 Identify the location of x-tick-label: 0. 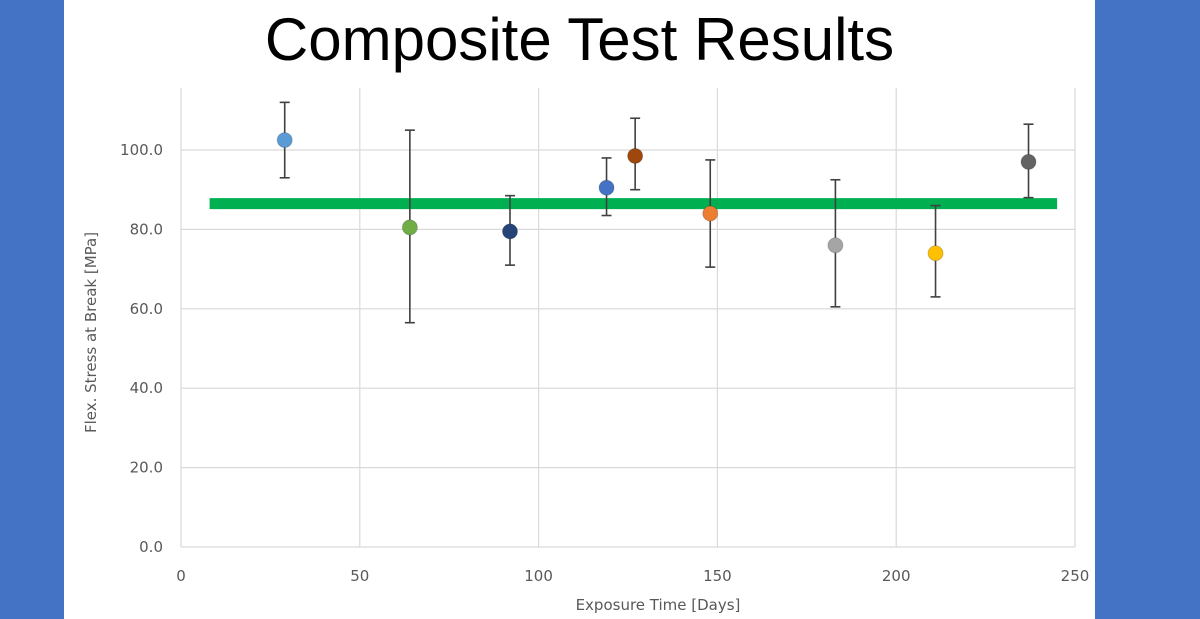
(181, 576).